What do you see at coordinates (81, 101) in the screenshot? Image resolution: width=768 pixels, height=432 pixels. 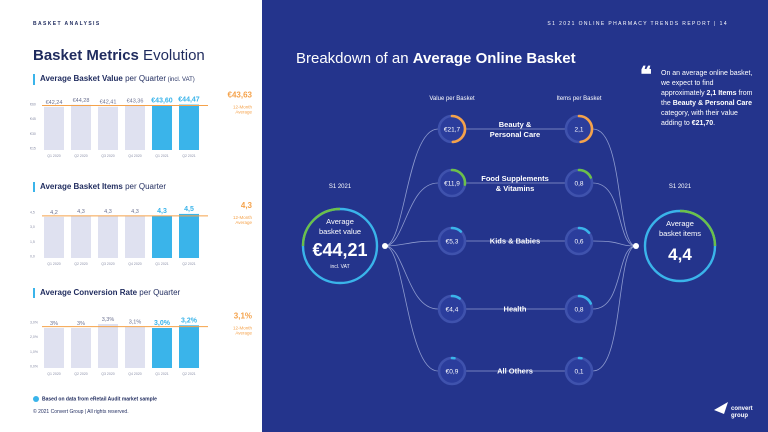 I see `data-label: €44,28` at bounding box center [81, 101].